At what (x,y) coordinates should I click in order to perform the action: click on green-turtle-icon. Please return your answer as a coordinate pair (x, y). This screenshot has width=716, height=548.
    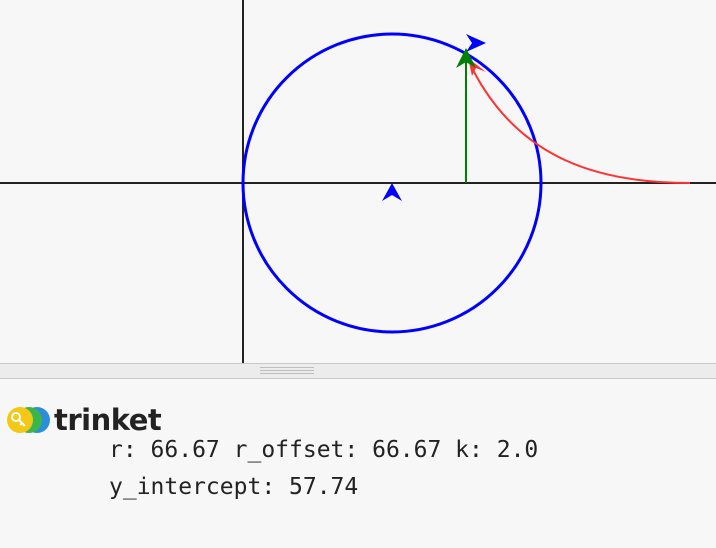
    Looking at the image, I should click on (466, 58).